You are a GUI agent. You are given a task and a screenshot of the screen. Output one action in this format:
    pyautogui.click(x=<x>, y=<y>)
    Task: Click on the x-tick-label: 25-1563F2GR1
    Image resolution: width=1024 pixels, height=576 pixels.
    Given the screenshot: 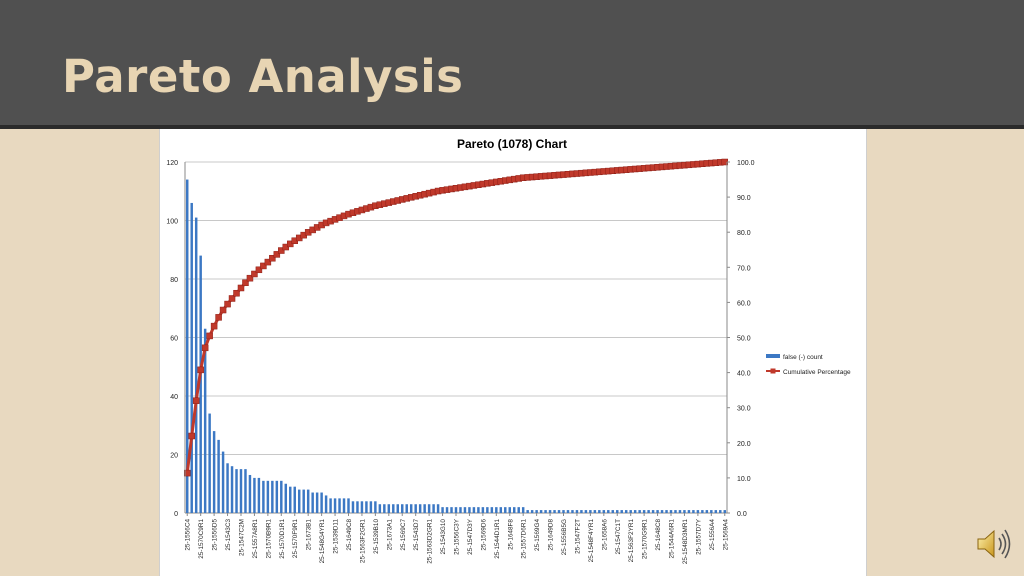 What is the action you would take?
    pyautogui.click(x=362, y=541)
    